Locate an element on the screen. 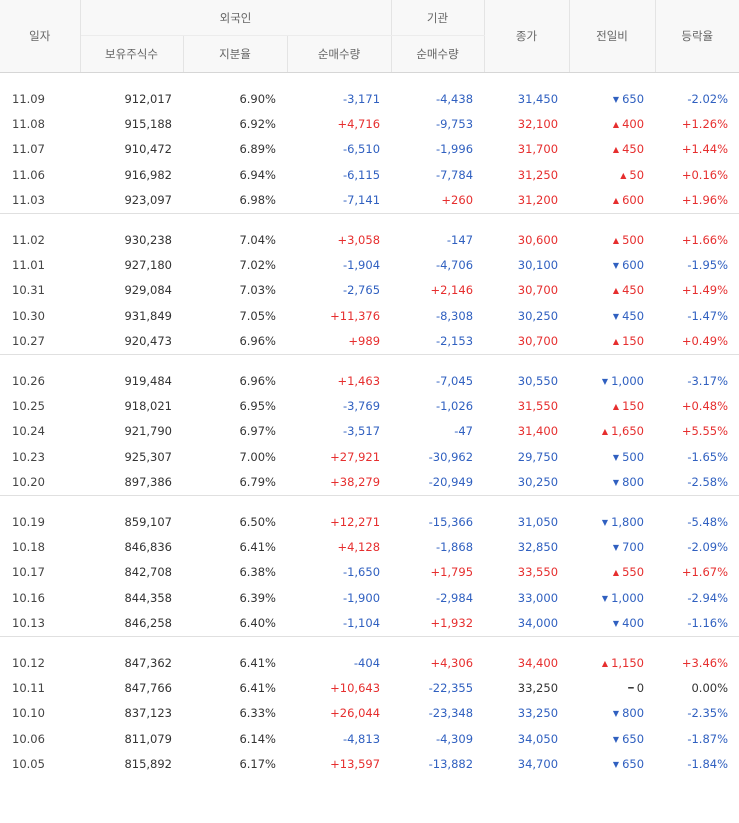  foreign-net-cell: +1,463 is located at coordinates (359, 380).